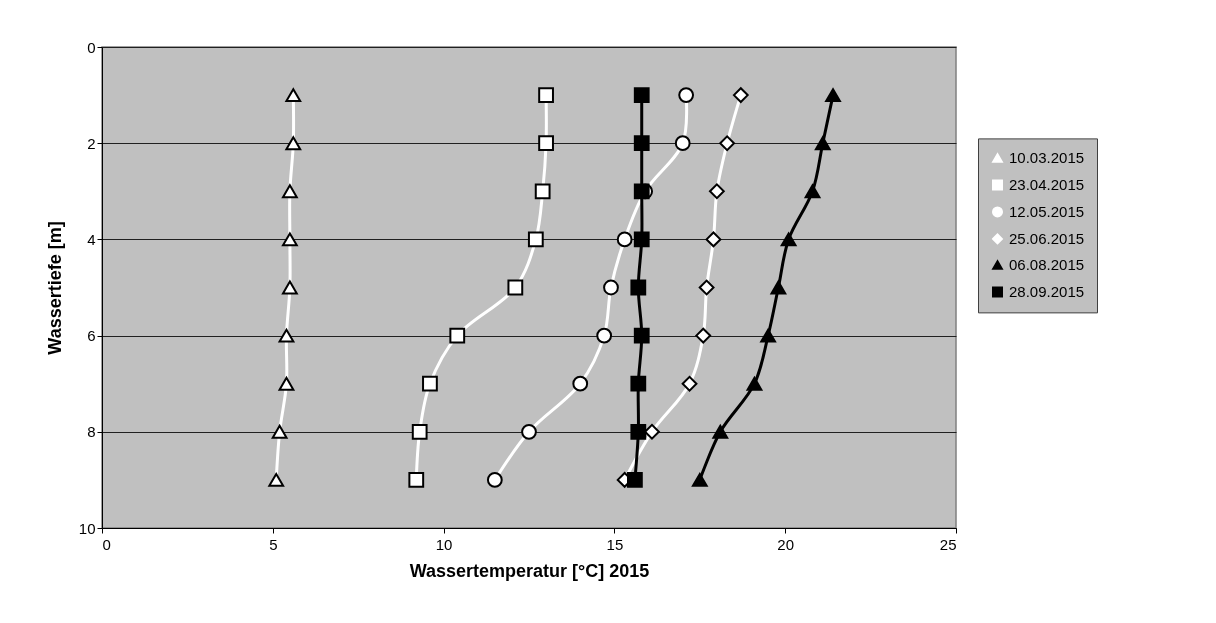 Image resolution: width=1216 pixels, height=623 pixels. Describe the element at coordinates (87, 528) in the screenshot. I see `y-tick-label: 10` at that location.